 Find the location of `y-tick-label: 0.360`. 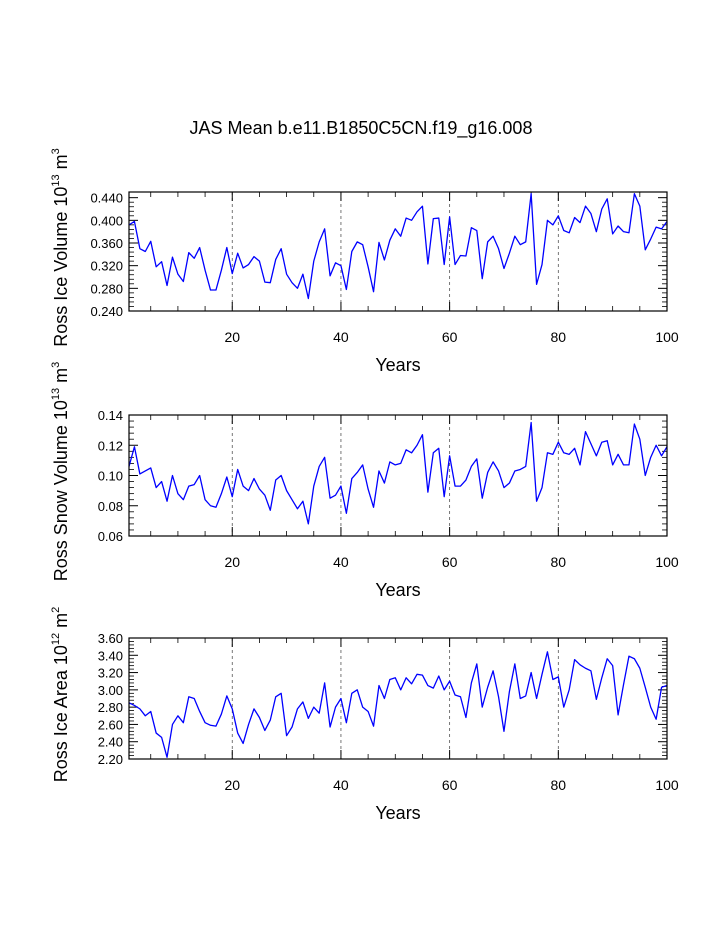

y-tick-label: 0.360 is located at coordinates (106, 243).